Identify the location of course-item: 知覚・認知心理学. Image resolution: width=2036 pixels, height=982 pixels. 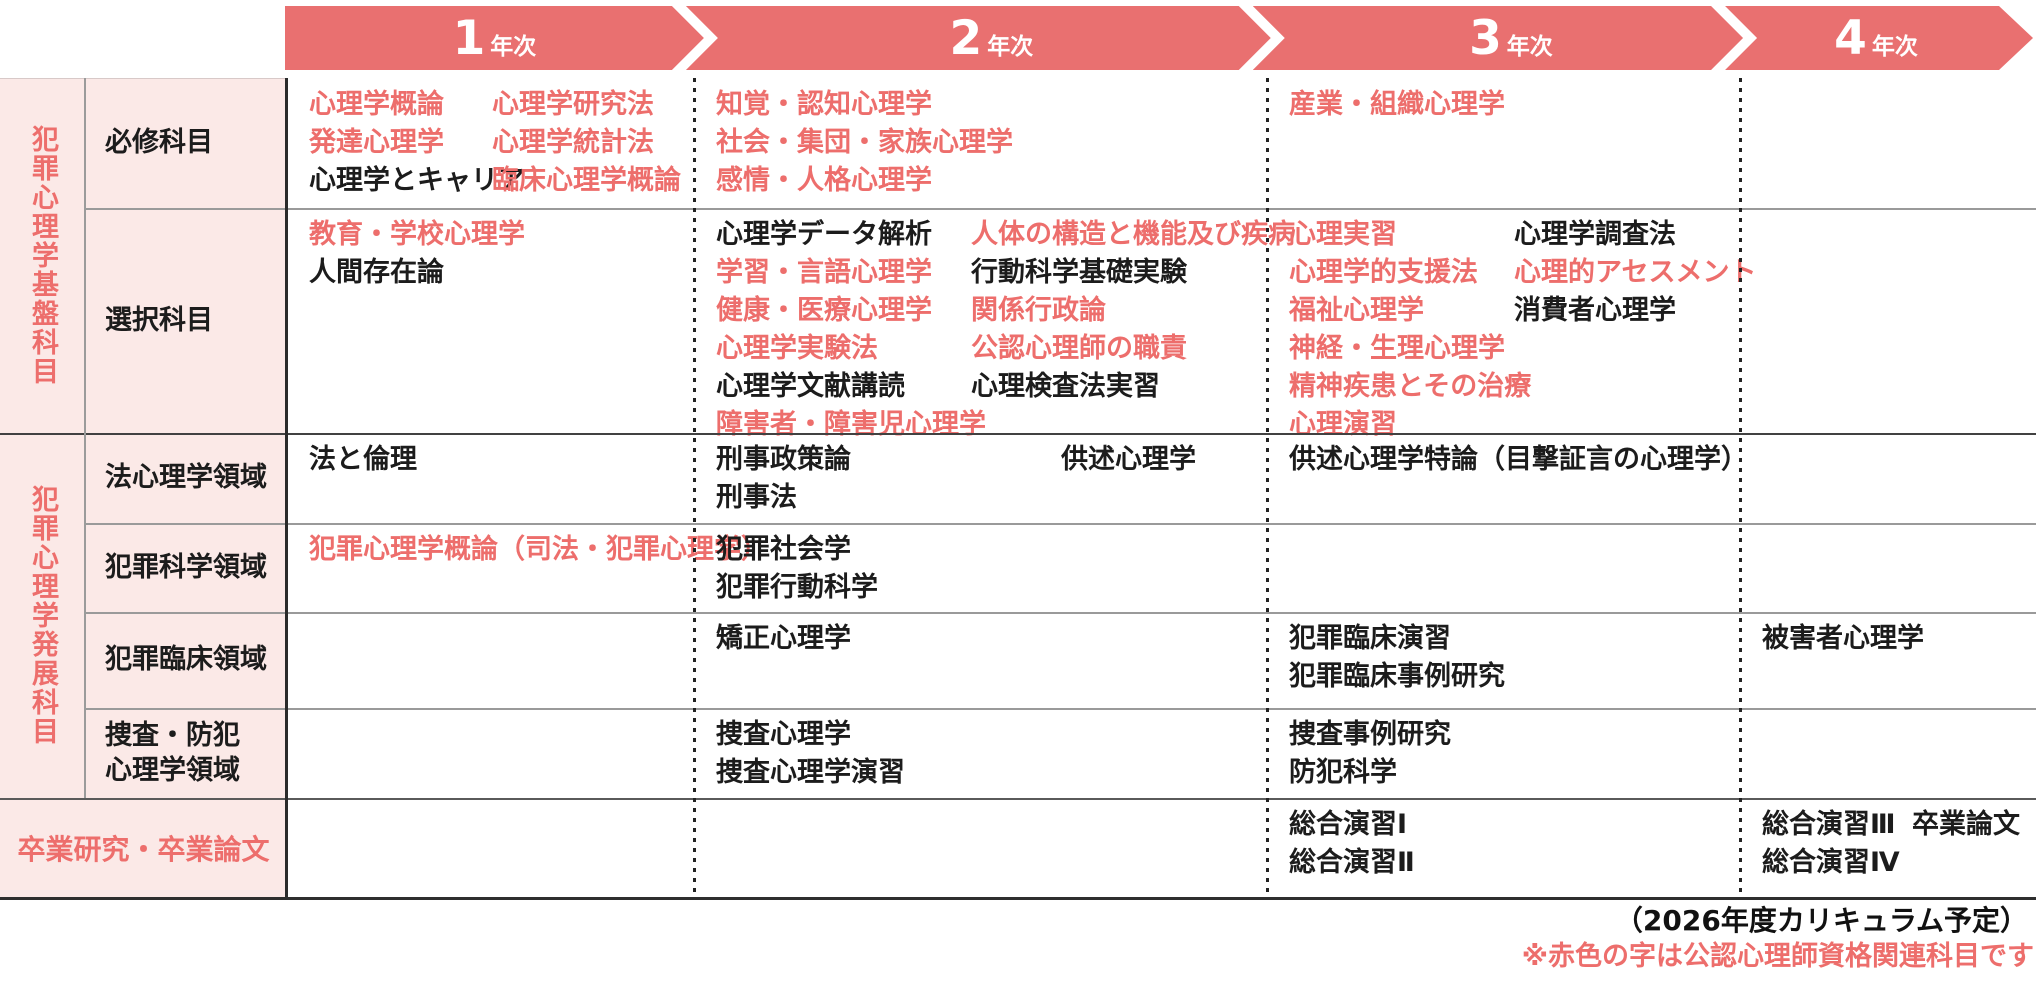
(824, 104).